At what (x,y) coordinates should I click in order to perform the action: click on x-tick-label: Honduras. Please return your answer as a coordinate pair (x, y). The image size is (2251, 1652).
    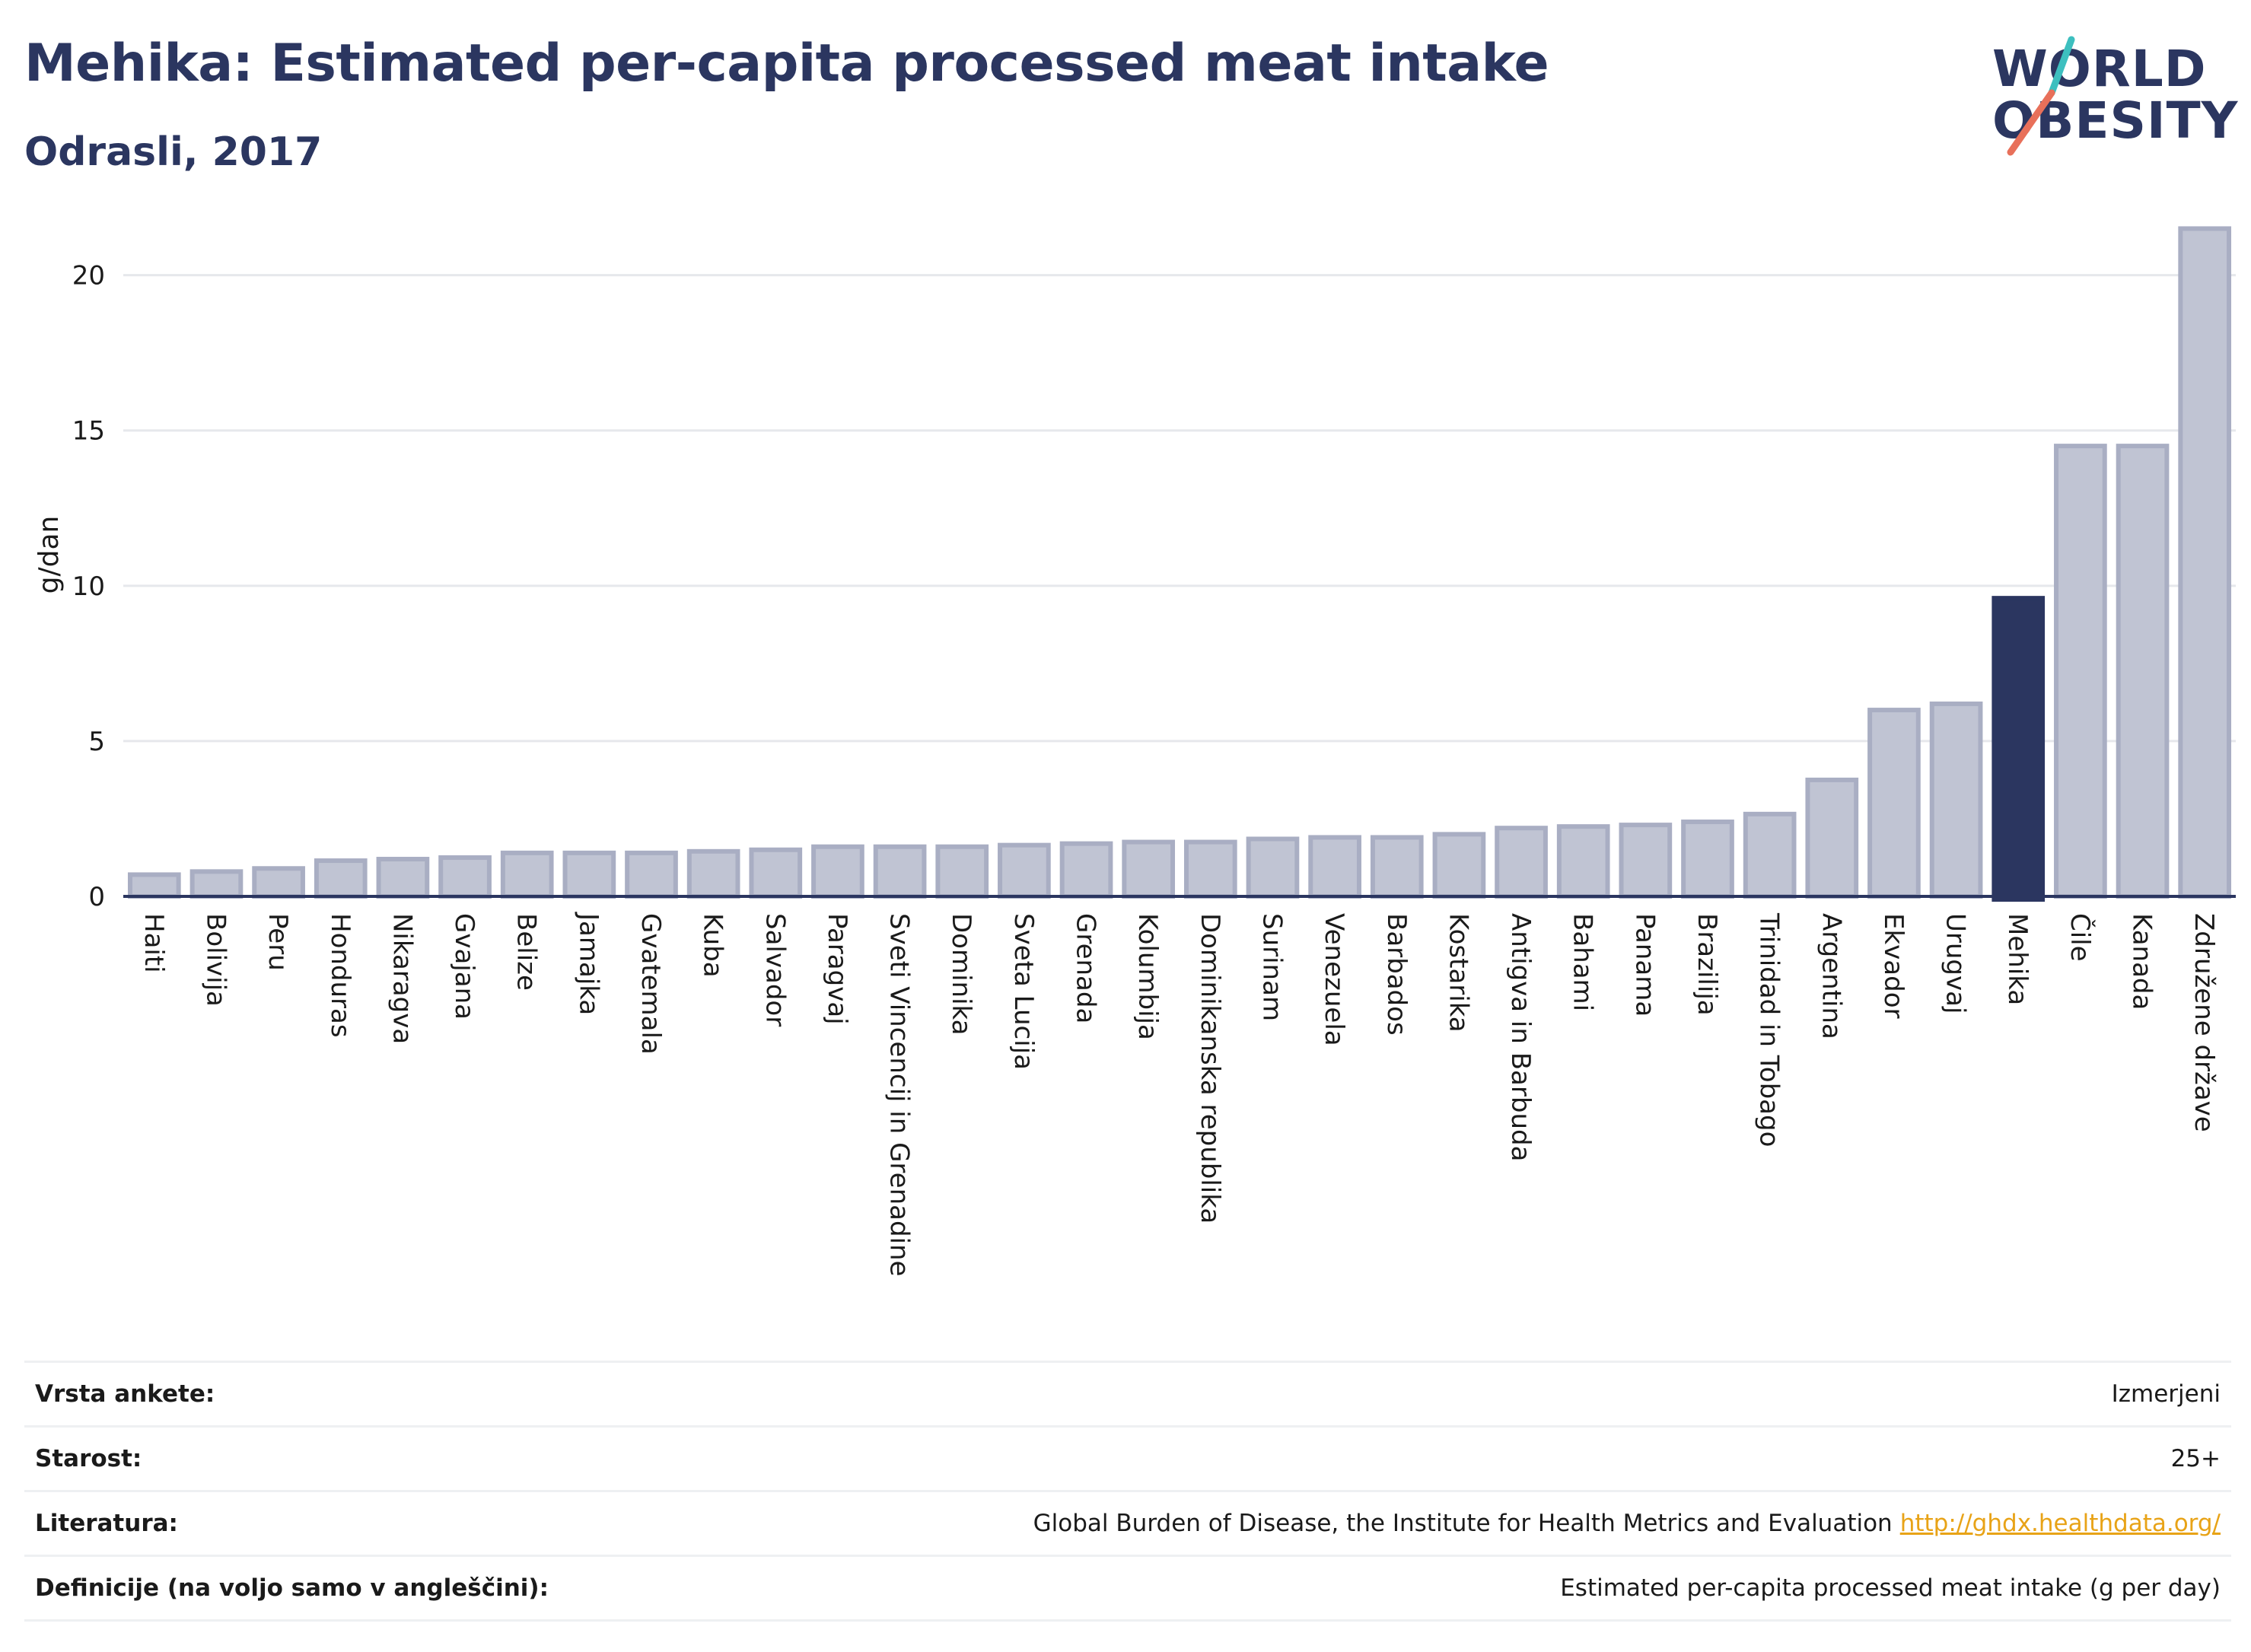
    Looking at the image, I should click on (340, 976).